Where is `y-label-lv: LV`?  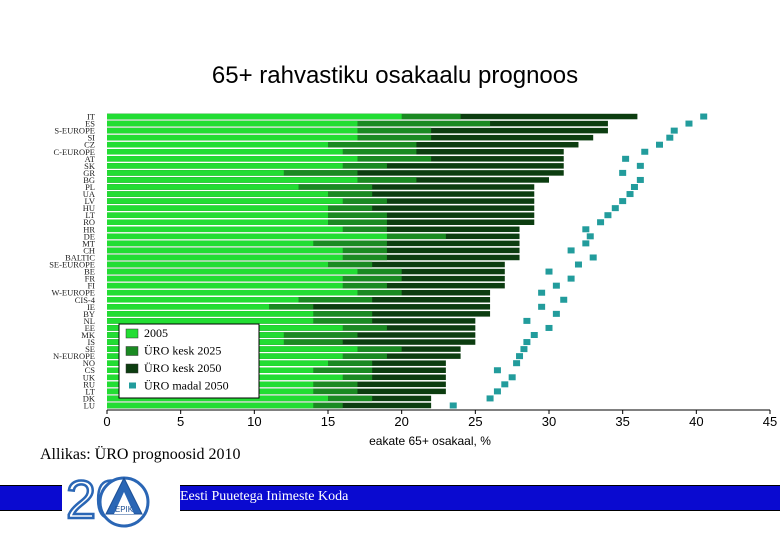 y-label-lv: LV is located at coordinates (89, 201).